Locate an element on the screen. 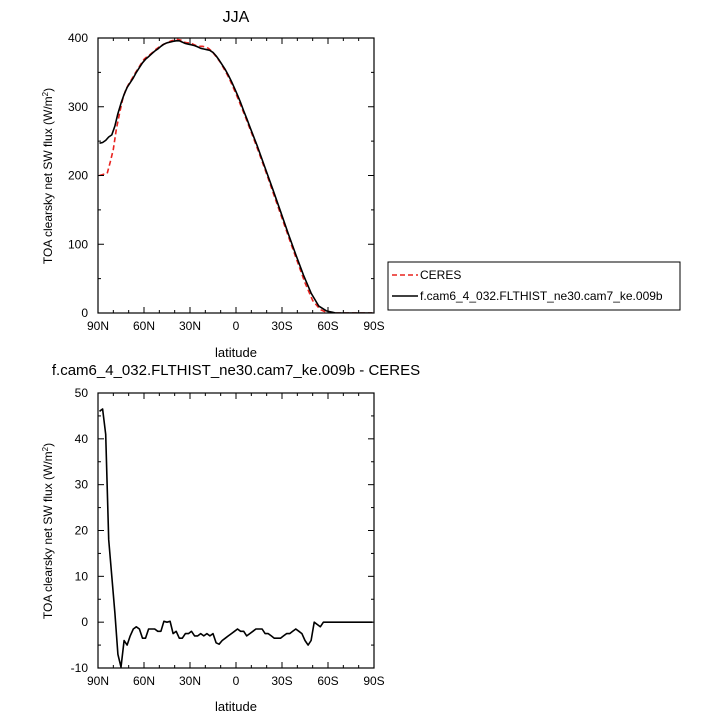 This screenshot has height=720, width=720. bottom-x-tick-label: 60S is located at coordinates (327, 681).